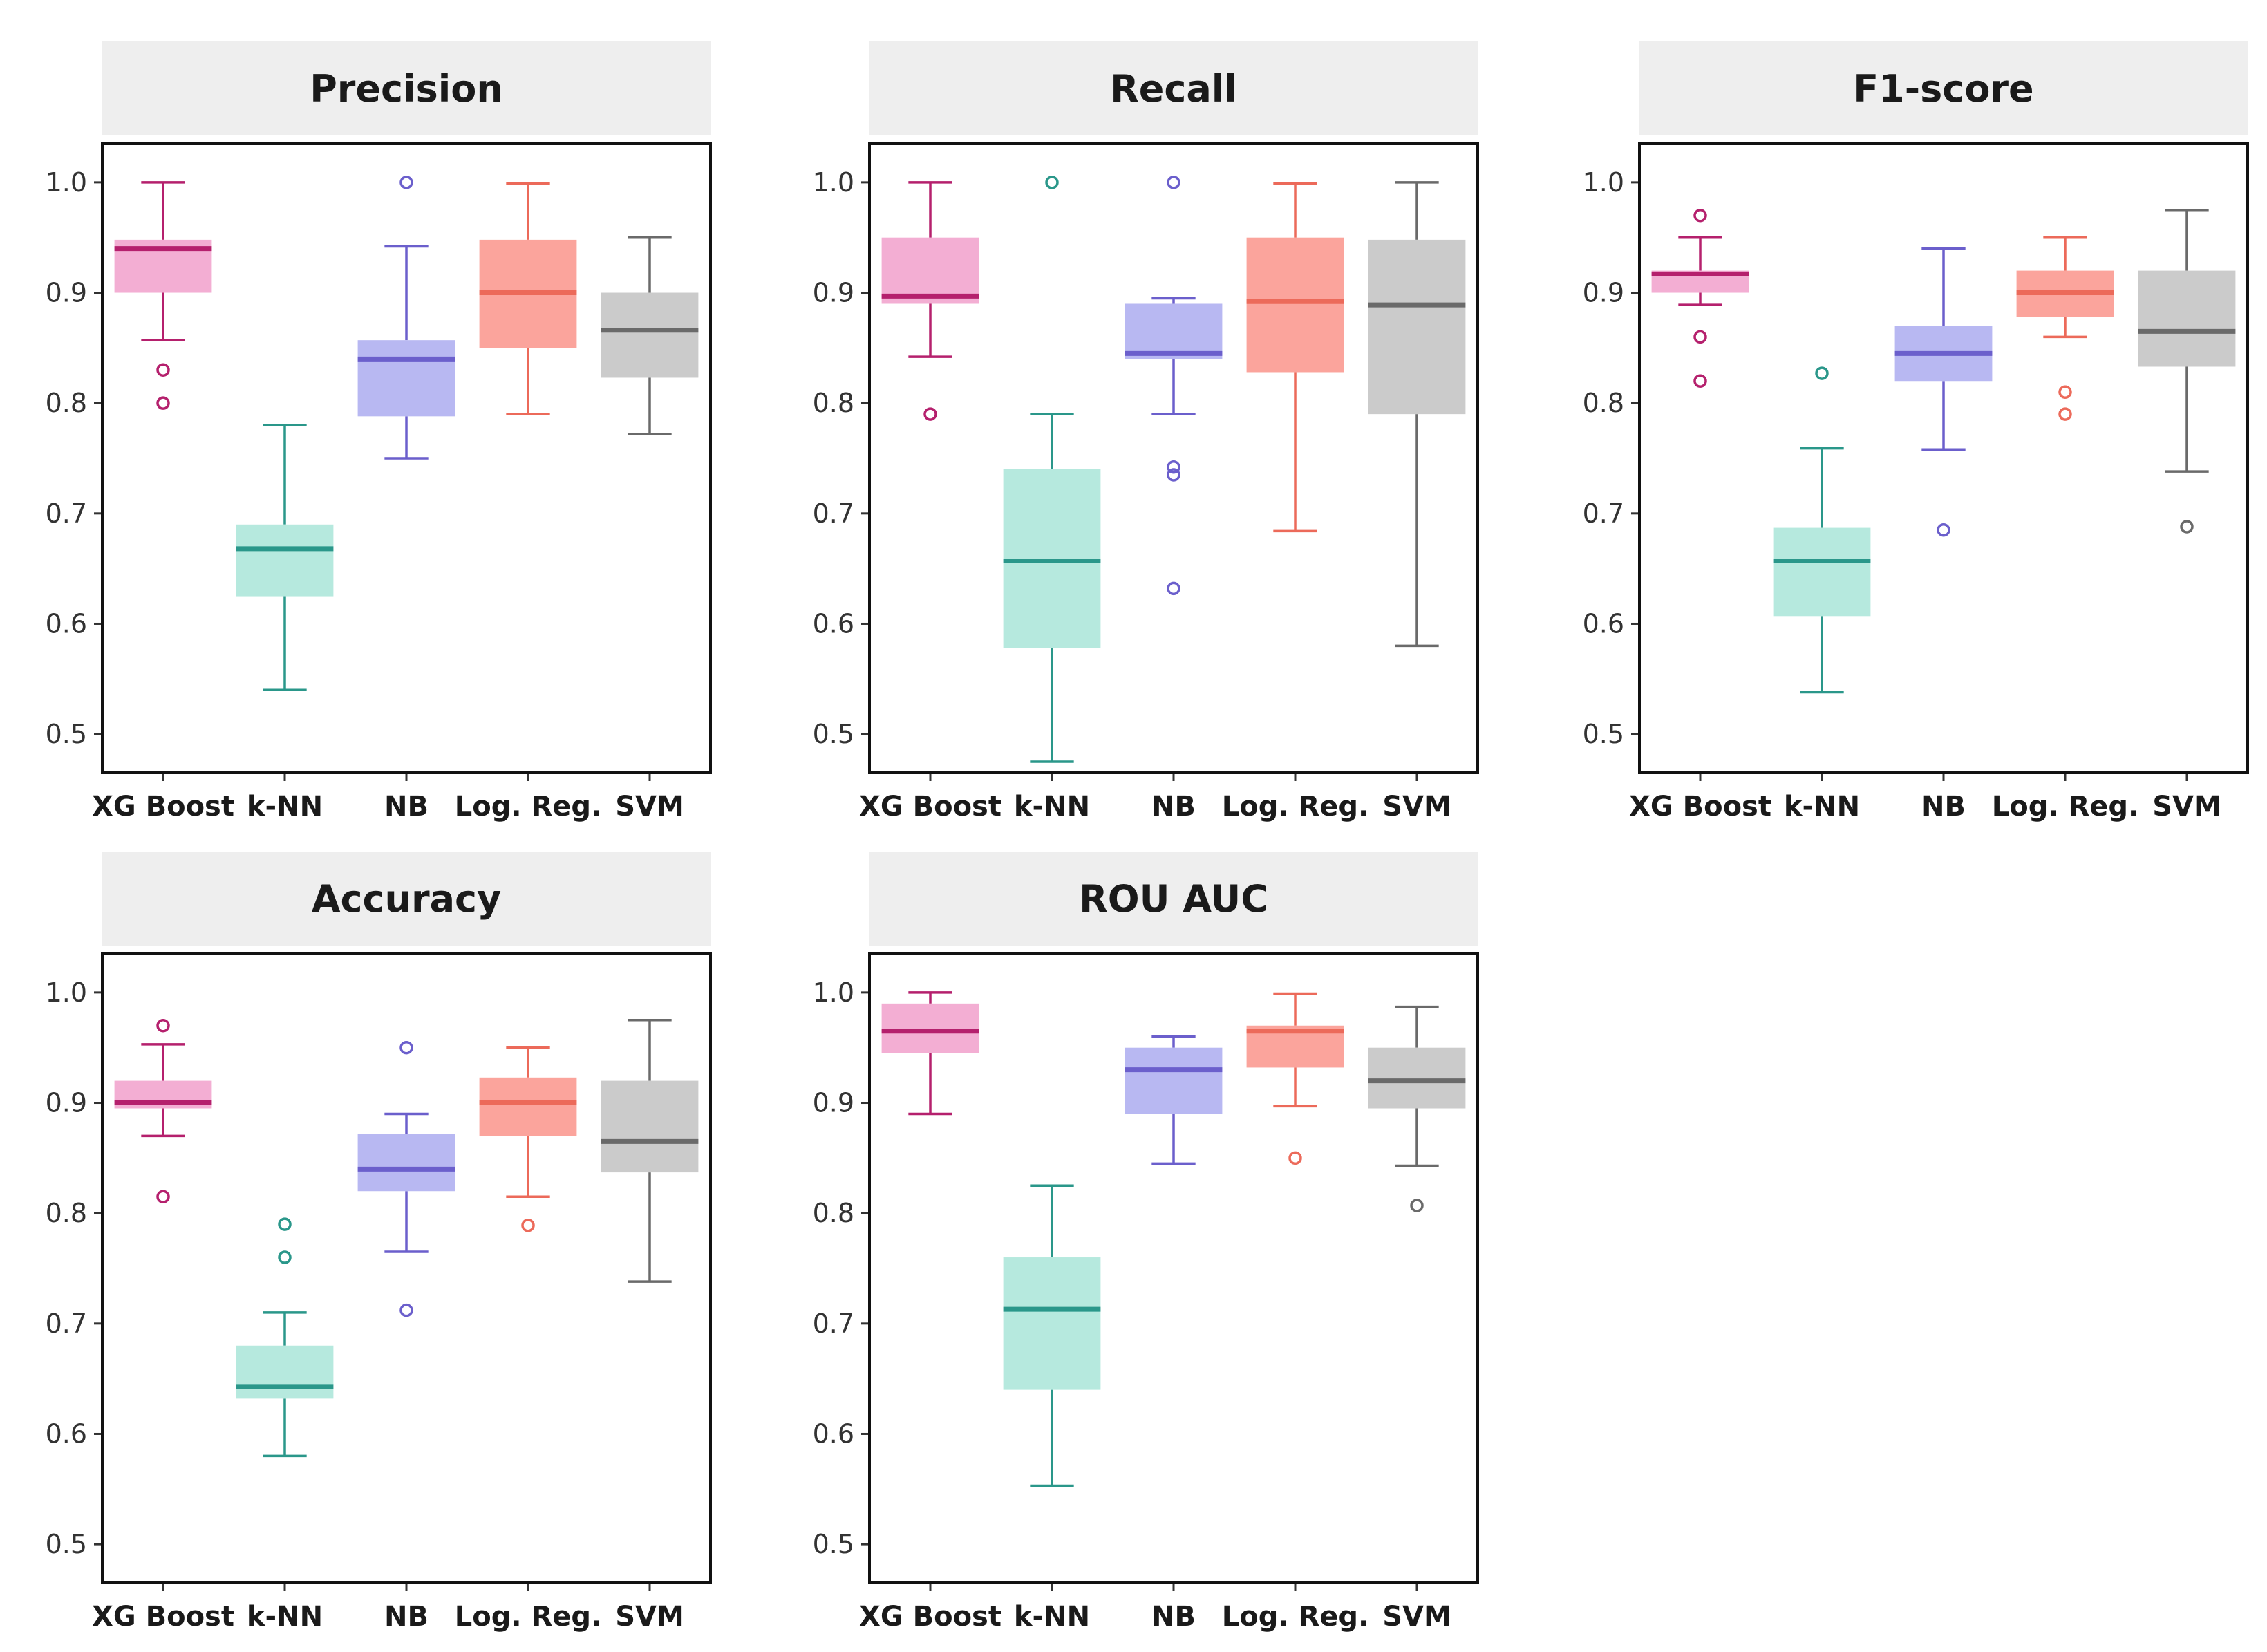 Image resolution: width=2267 pixels, height=1652 pixels. I want to click on box-rou-auc-k-nn, so click(1052, 1335).